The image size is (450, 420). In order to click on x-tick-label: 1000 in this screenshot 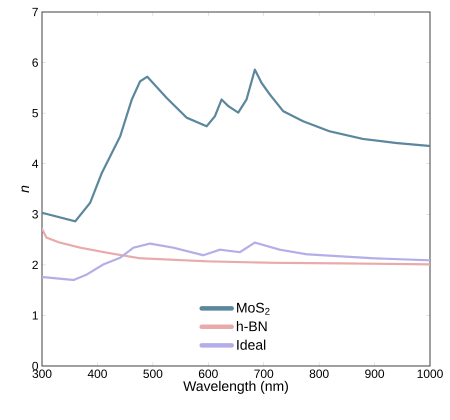, I will do `click(430, 374)`.